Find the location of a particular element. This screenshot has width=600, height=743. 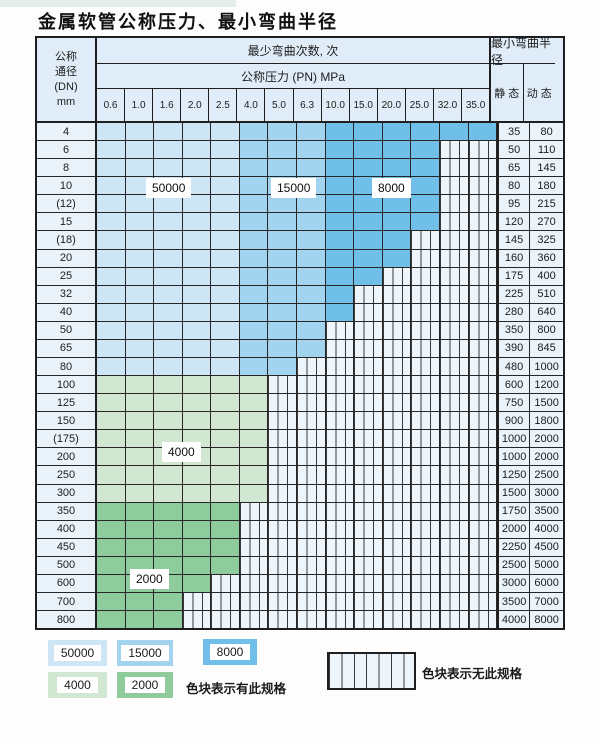

static-radius-value: 1500 is located at coordinates (514, 493).